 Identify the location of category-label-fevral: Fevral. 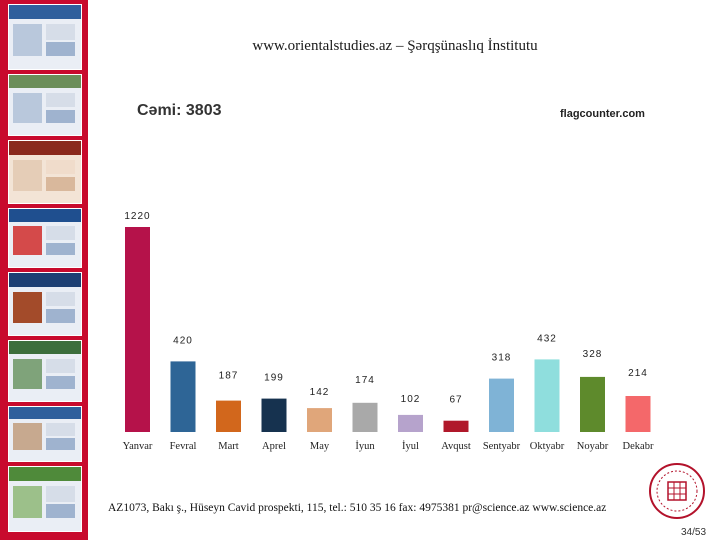
(183, 446).